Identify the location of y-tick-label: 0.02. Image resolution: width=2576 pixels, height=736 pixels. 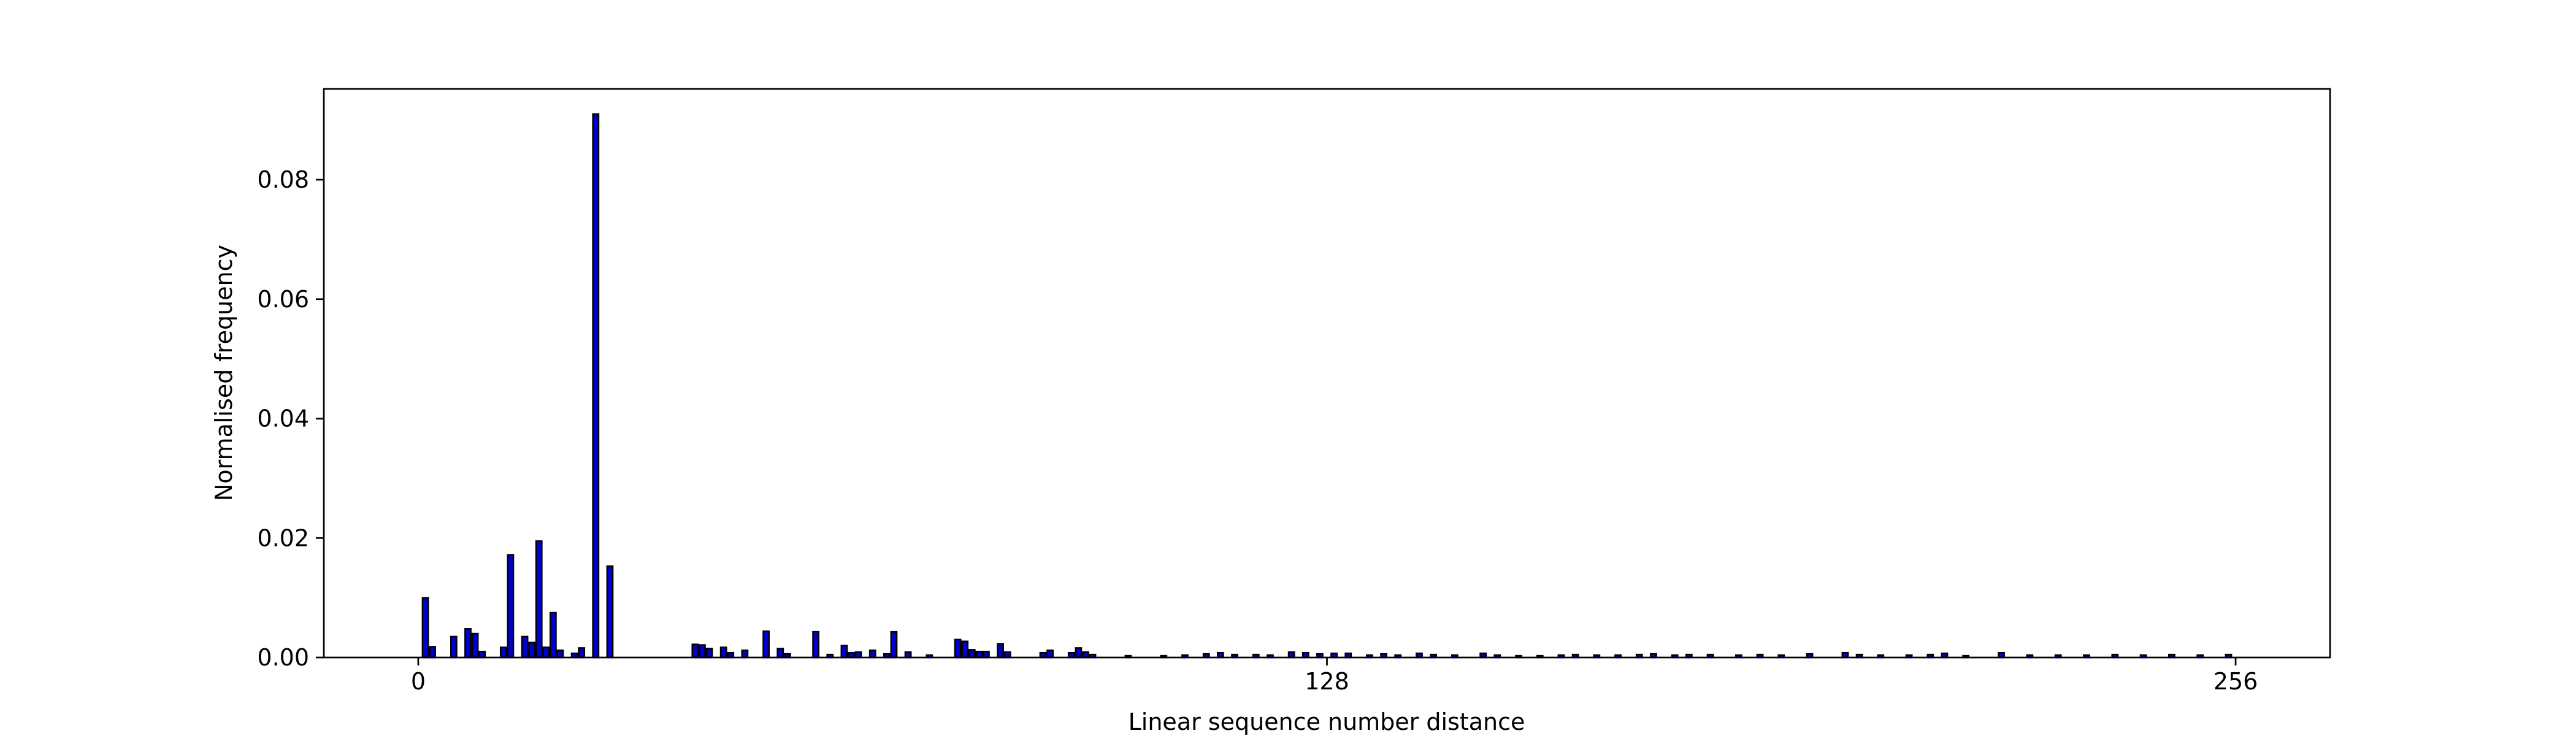
(283, 537).